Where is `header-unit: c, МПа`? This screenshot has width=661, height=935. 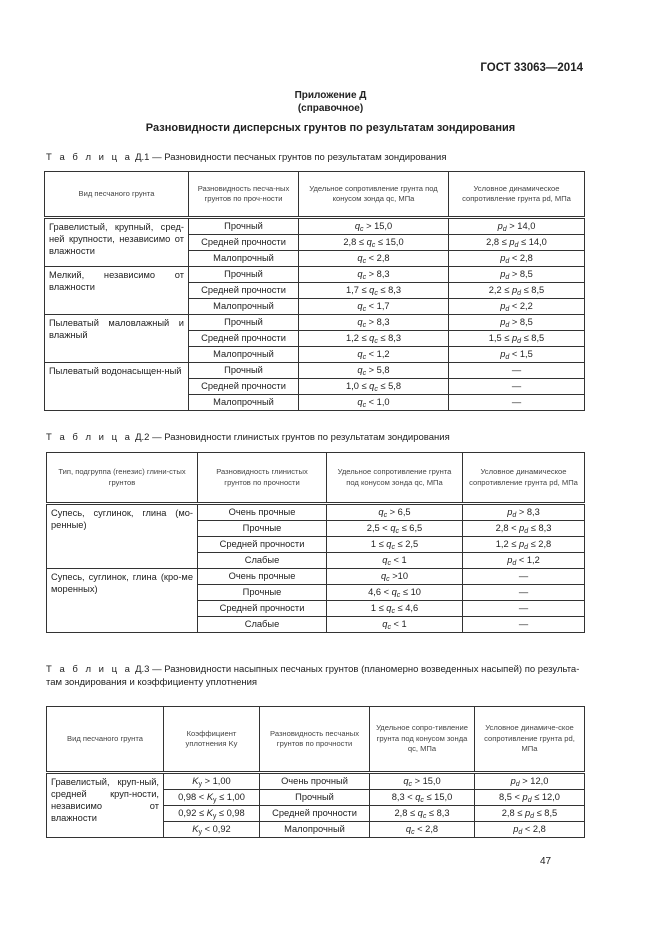
header-unit: c, МПа is located at coordinates (402, 198).